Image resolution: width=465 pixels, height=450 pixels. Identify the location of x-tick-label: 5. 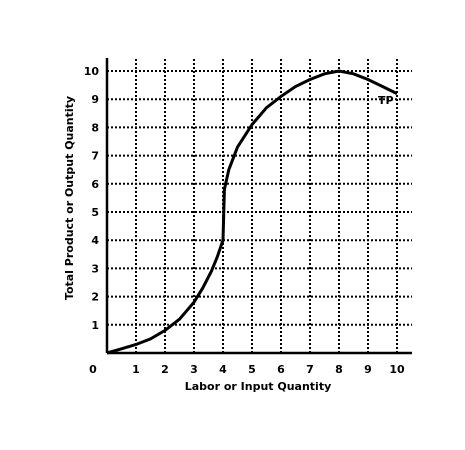
(252, 369).